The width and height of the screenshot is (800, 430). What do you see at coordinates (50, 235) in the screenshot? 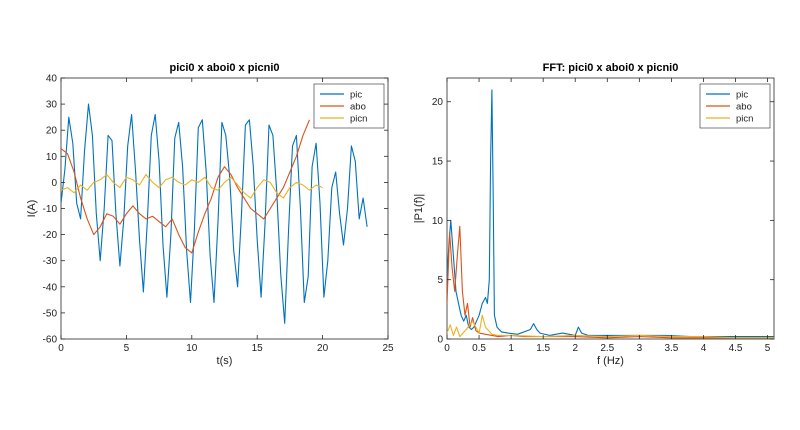
I see `y-tick-label: -20` at bounding box center [50, 235].